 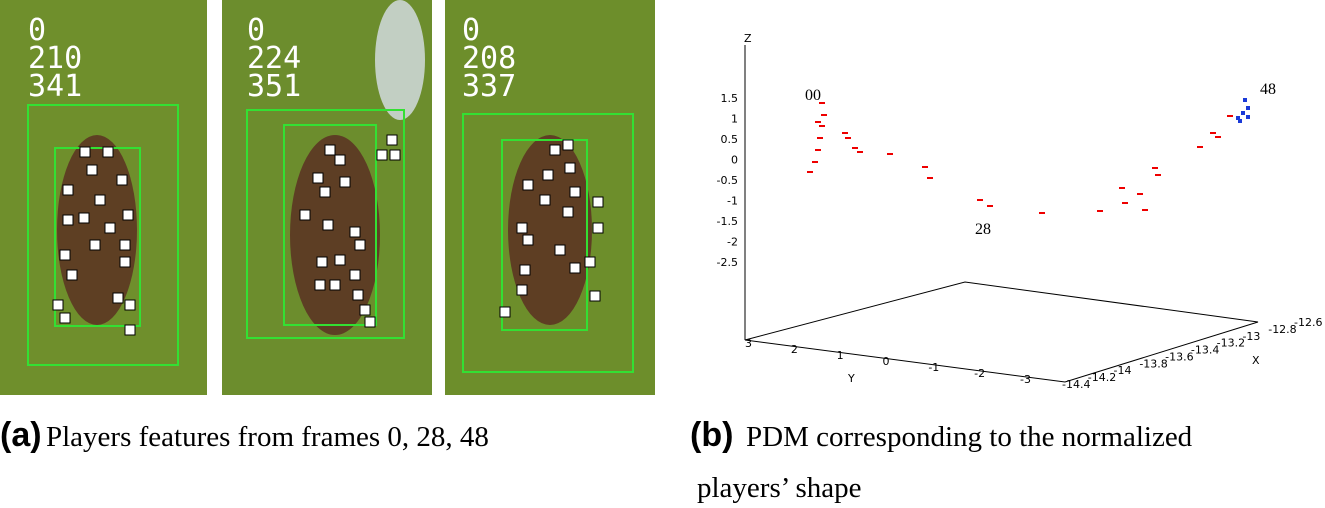 I want to click on y-tick-label: 0, so click(x=886, y=361).